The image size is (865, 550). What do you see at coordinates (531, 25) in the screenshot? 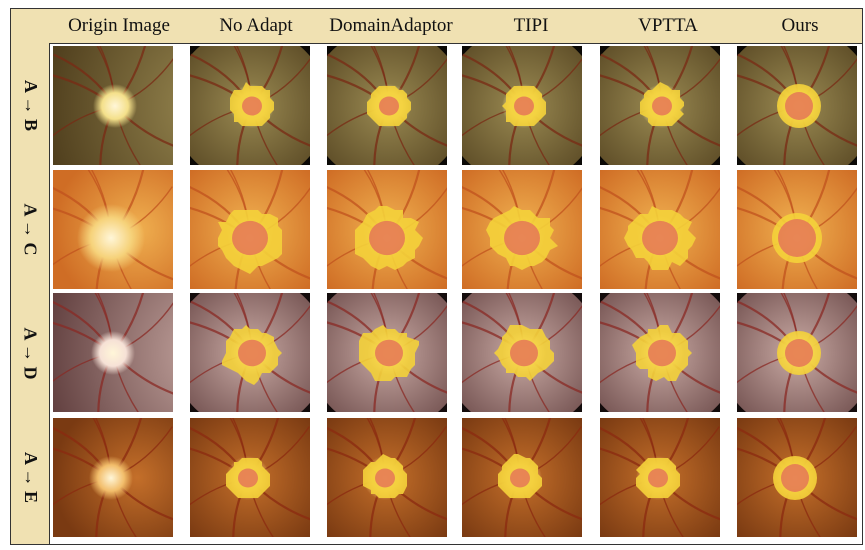
I see `column-title-tipi: TIPI` at bounding box center [531, 25].